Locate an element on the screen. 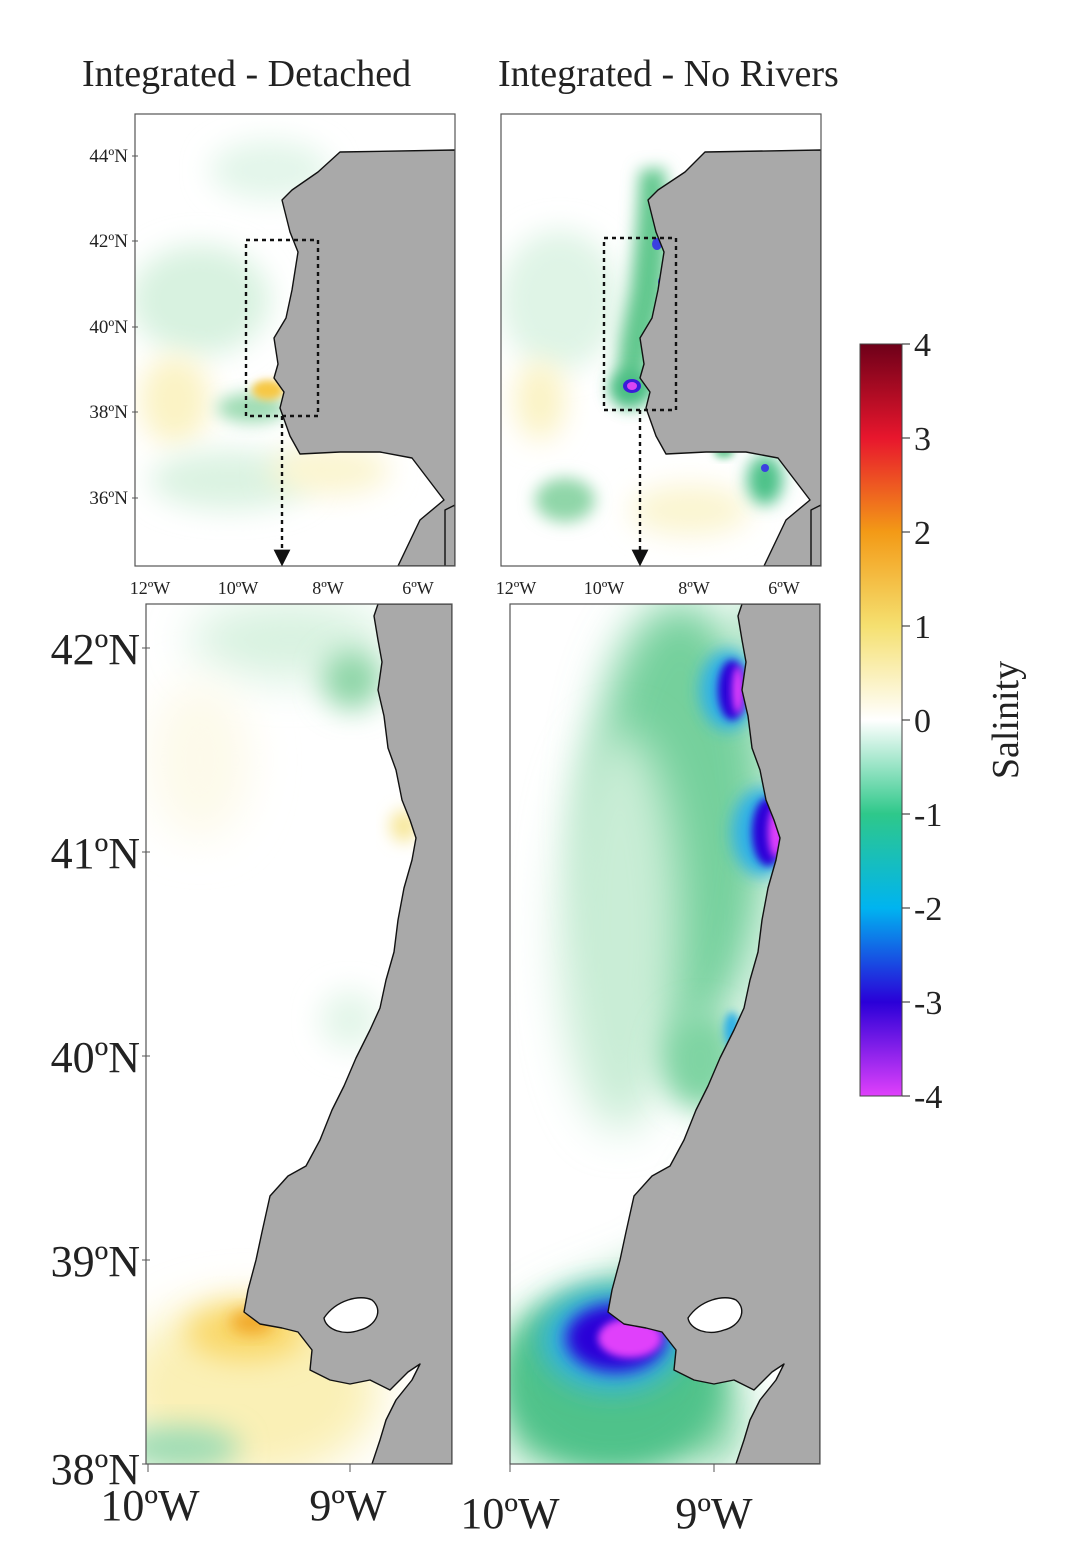  right-panel-title: Integrated - No Rivers is located at coordinates (668, 74).